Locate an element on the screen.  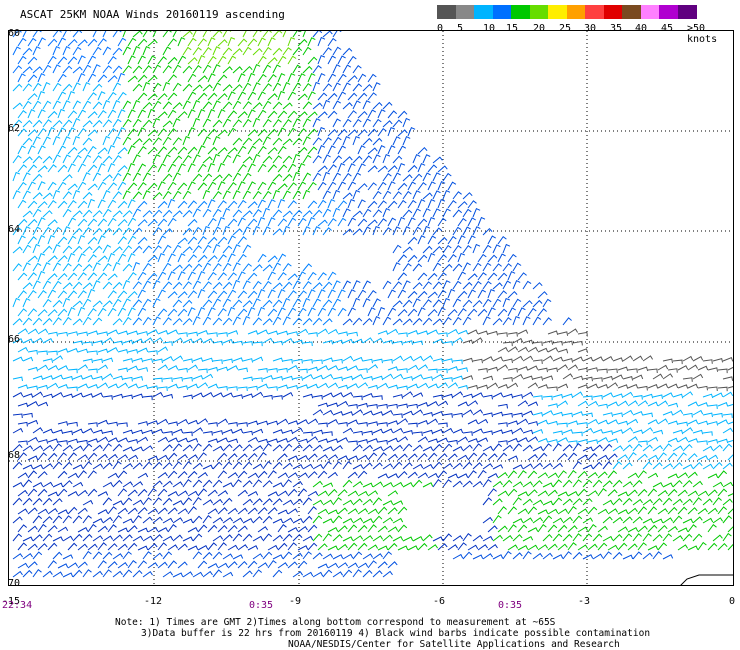
scale-tick-label: >50 knots is located at coordinates (702, 34).